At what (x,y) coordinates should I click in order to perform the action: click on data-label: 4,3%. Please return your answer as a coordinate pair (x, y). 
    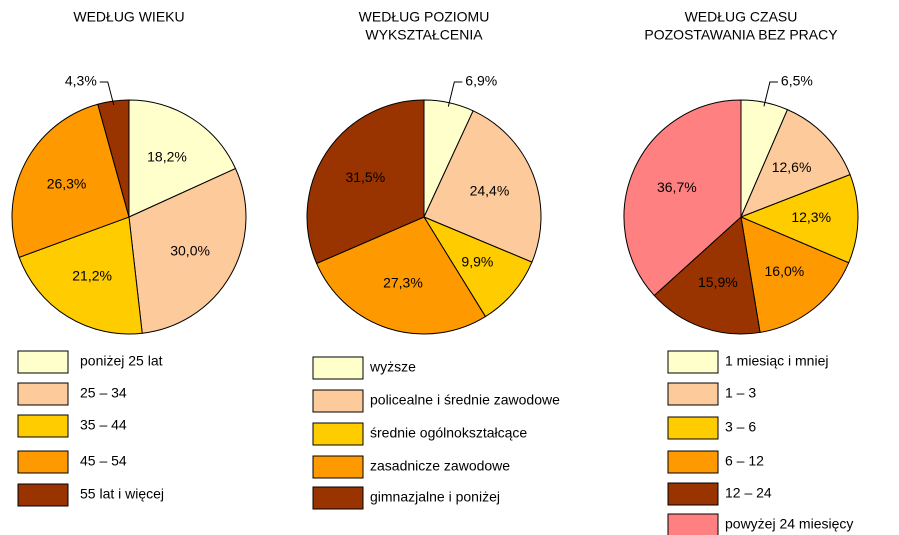
    Looking at the image, I should click on (81, 81).